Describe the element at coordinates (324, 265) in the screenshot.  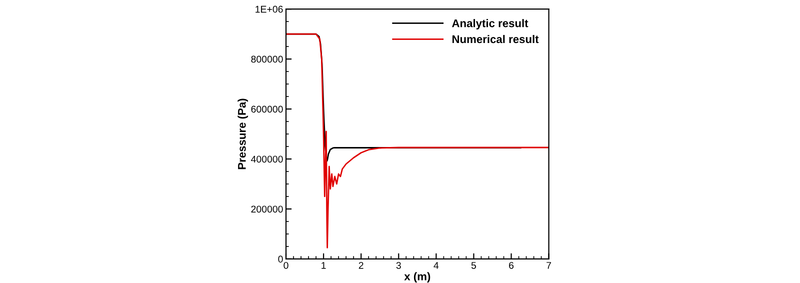
I see `x-tick-label: 1` at that location.